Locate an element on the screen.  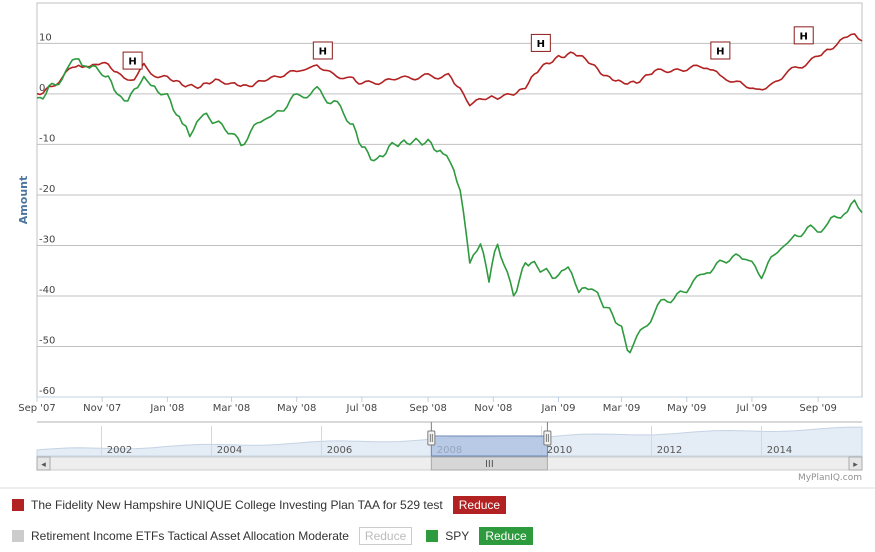
credit-label: MyPlanIQ.com is located at coordinates (830, 478).